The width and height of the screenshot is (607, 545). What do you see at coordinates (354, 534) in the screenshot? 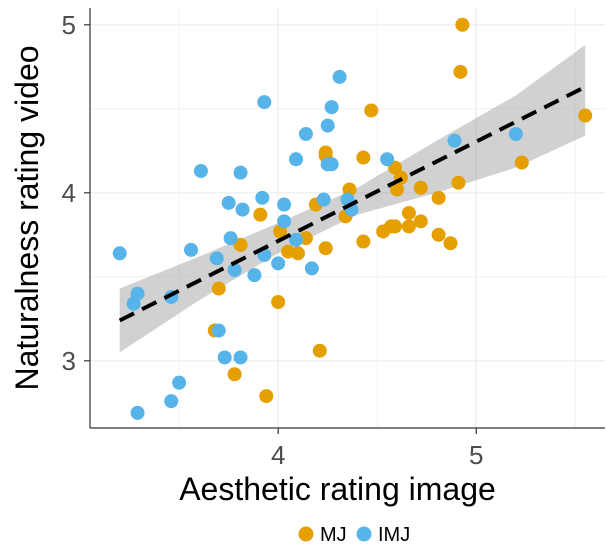
I see `legend: MJ IMJ` at bounding box center [354, 534].